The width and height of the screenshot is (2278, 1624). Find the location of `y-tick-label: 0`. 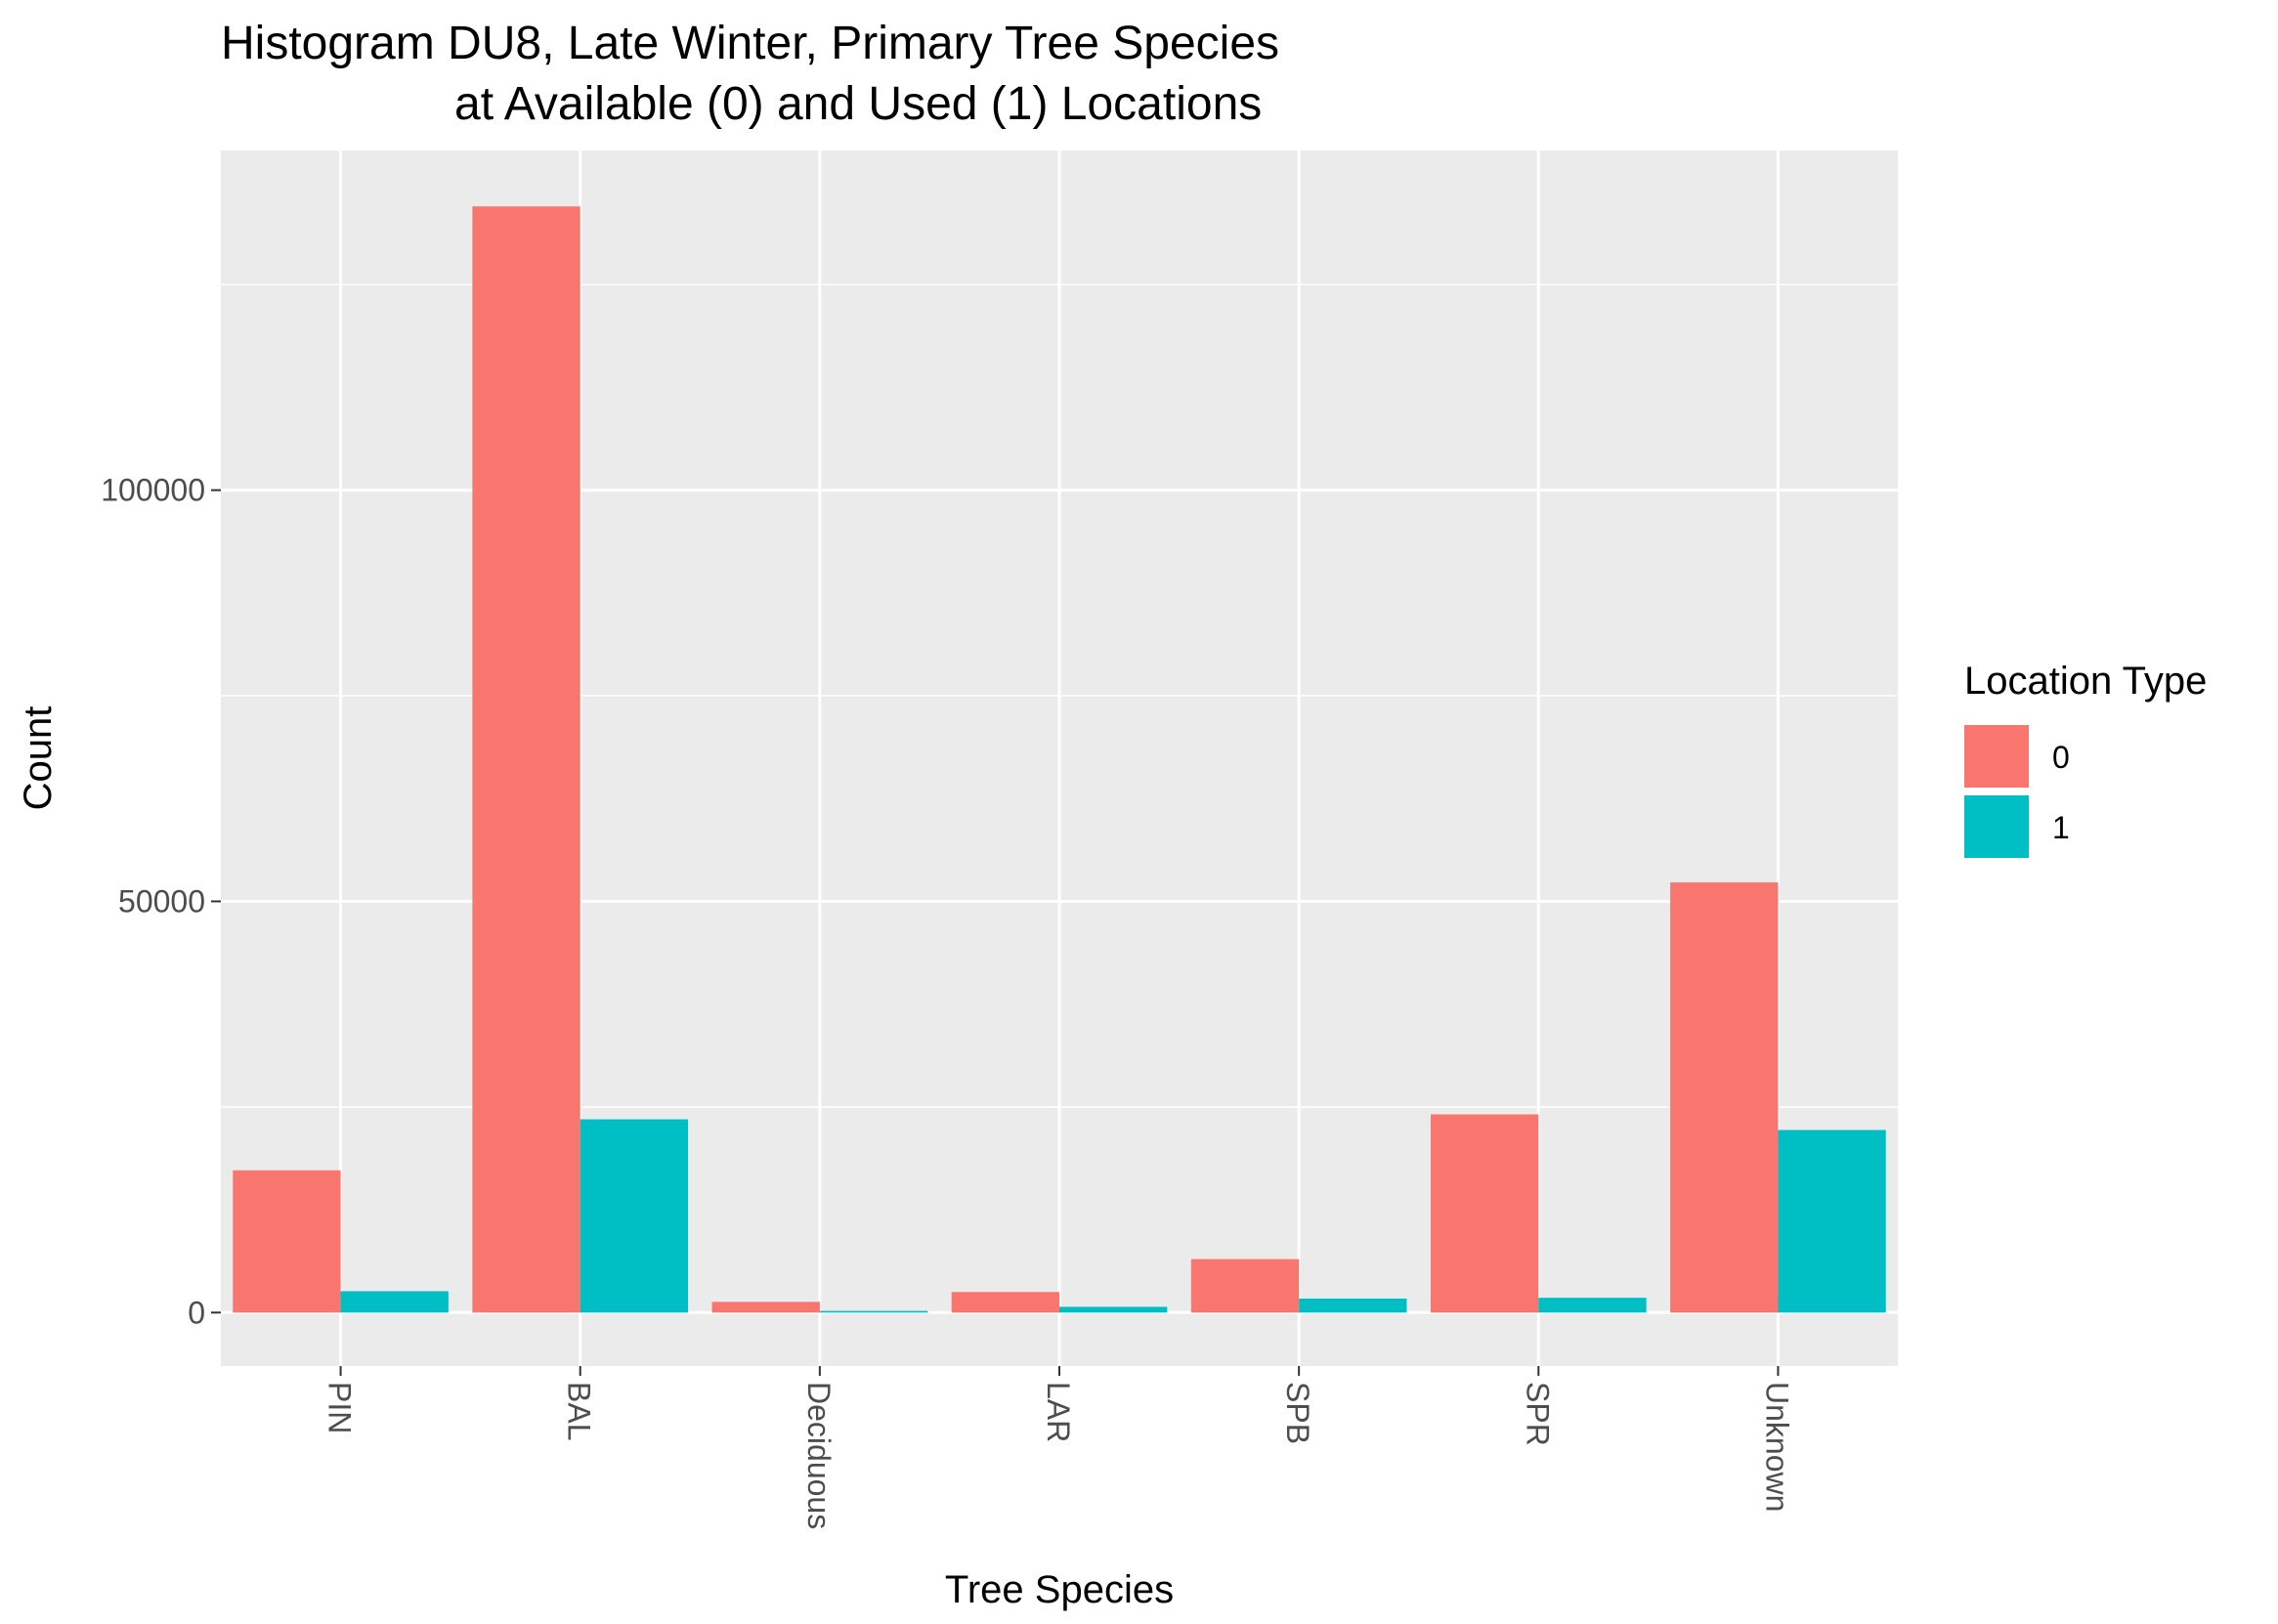

y-tick-label: 0 is located at coordinates (196, 1313).